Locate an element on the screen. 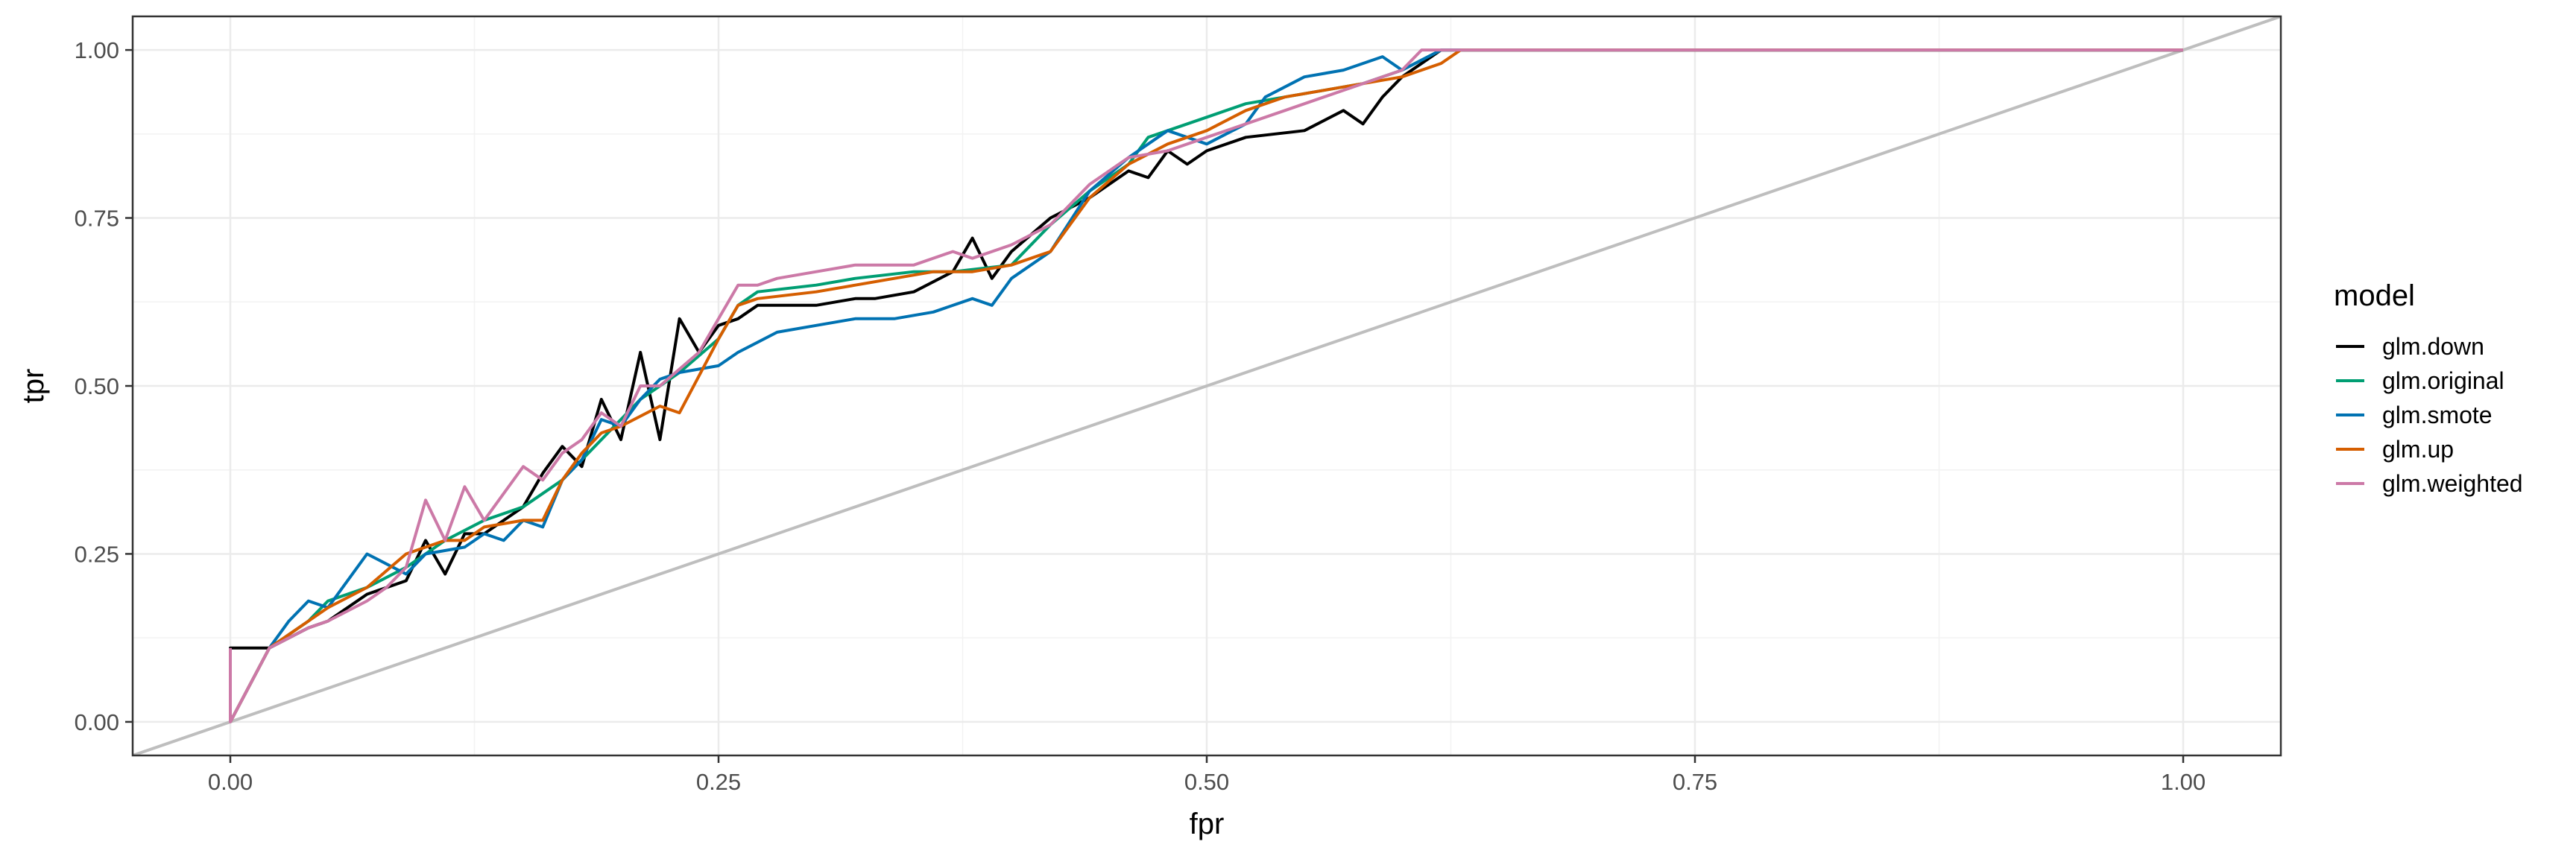  x-tick-label: 0.50 is located at coordinates (1207, 782).